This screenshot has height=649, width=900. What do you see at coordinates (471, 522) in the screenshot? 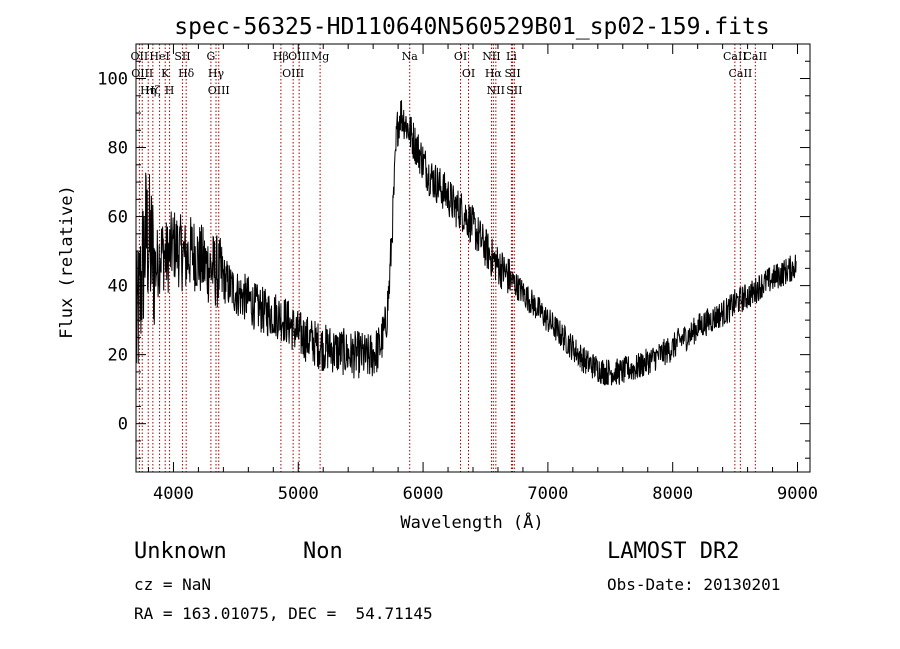
I see `x-axis-label: Wavelength (Å)` at bounding box center [471, 522].